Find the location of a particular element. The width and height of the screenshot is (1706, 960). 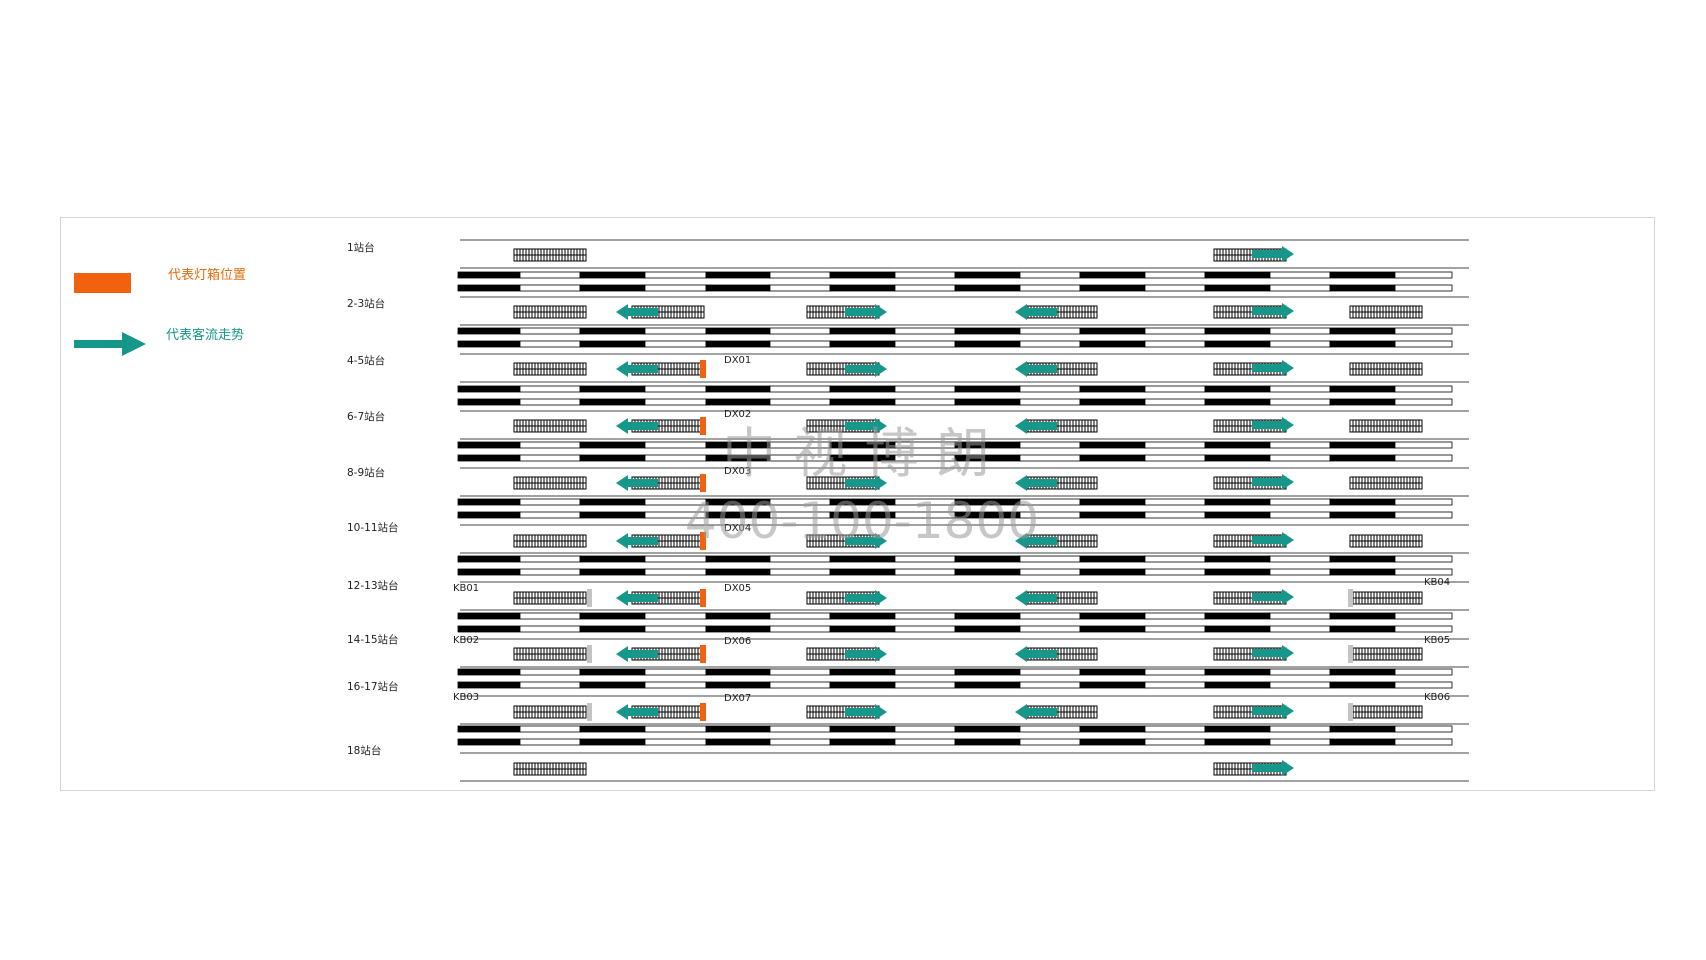

lightbox-code-label: DX03 is located at coordinates (737, 471).